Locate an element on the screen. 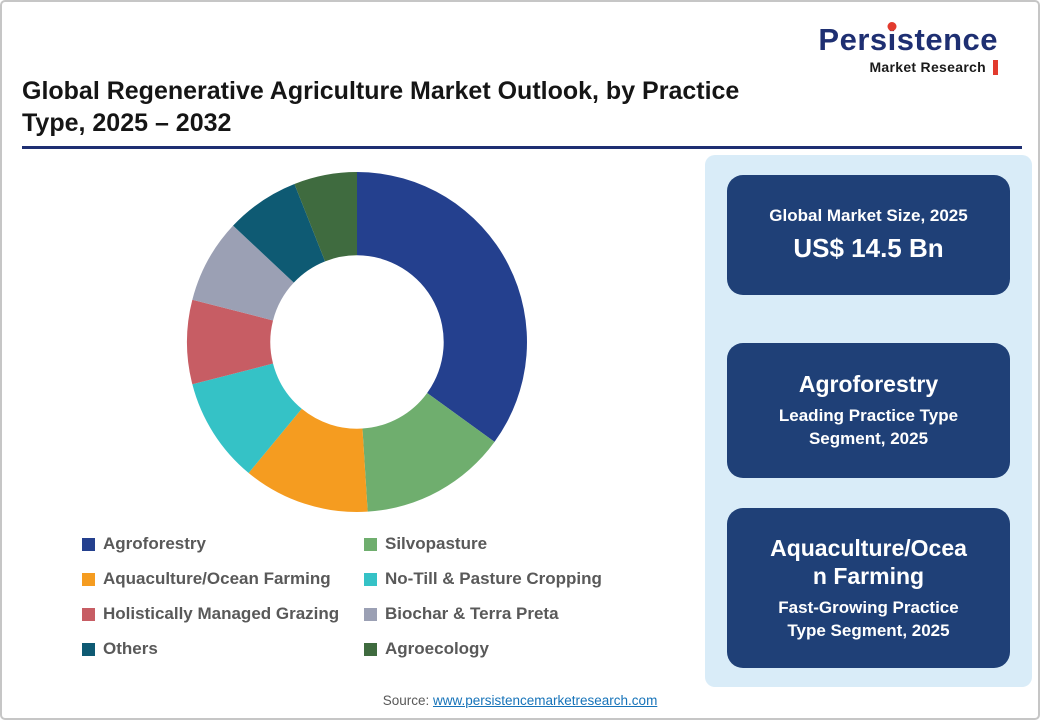 The height and width of the screenshot is (720, 1040). logo-tagline: Market Research is located at coordinates (927, 67).